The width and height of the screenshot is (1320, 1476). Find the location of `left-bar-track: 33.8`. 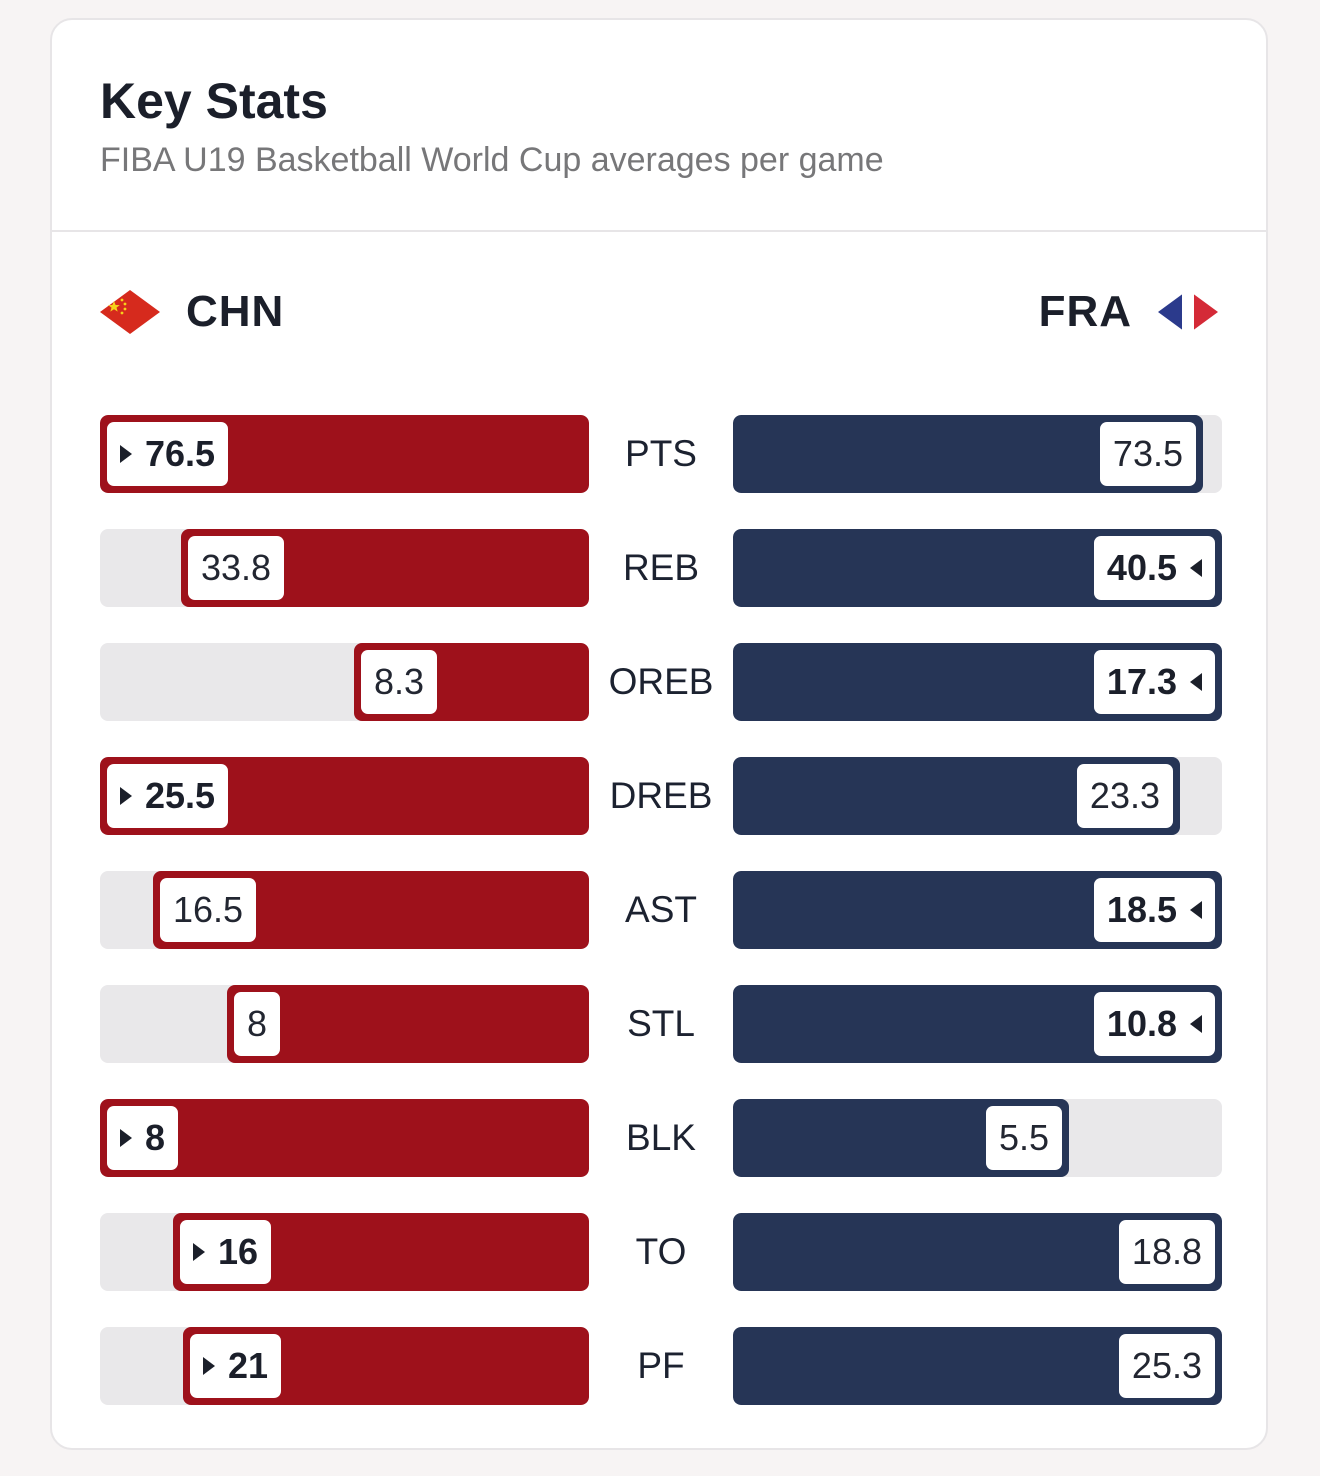

left-bar-track: 33.8 is located at coordinates (344, 568).